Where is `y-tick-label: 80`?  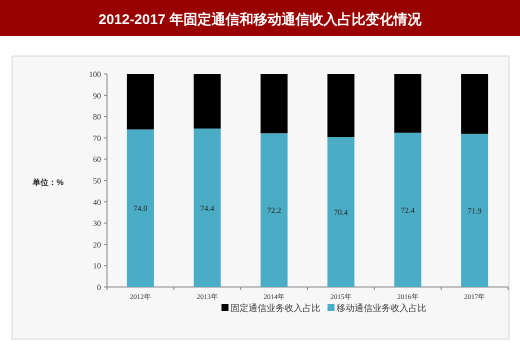
y-tick-label: 80 is located at coordinates (97, 117).